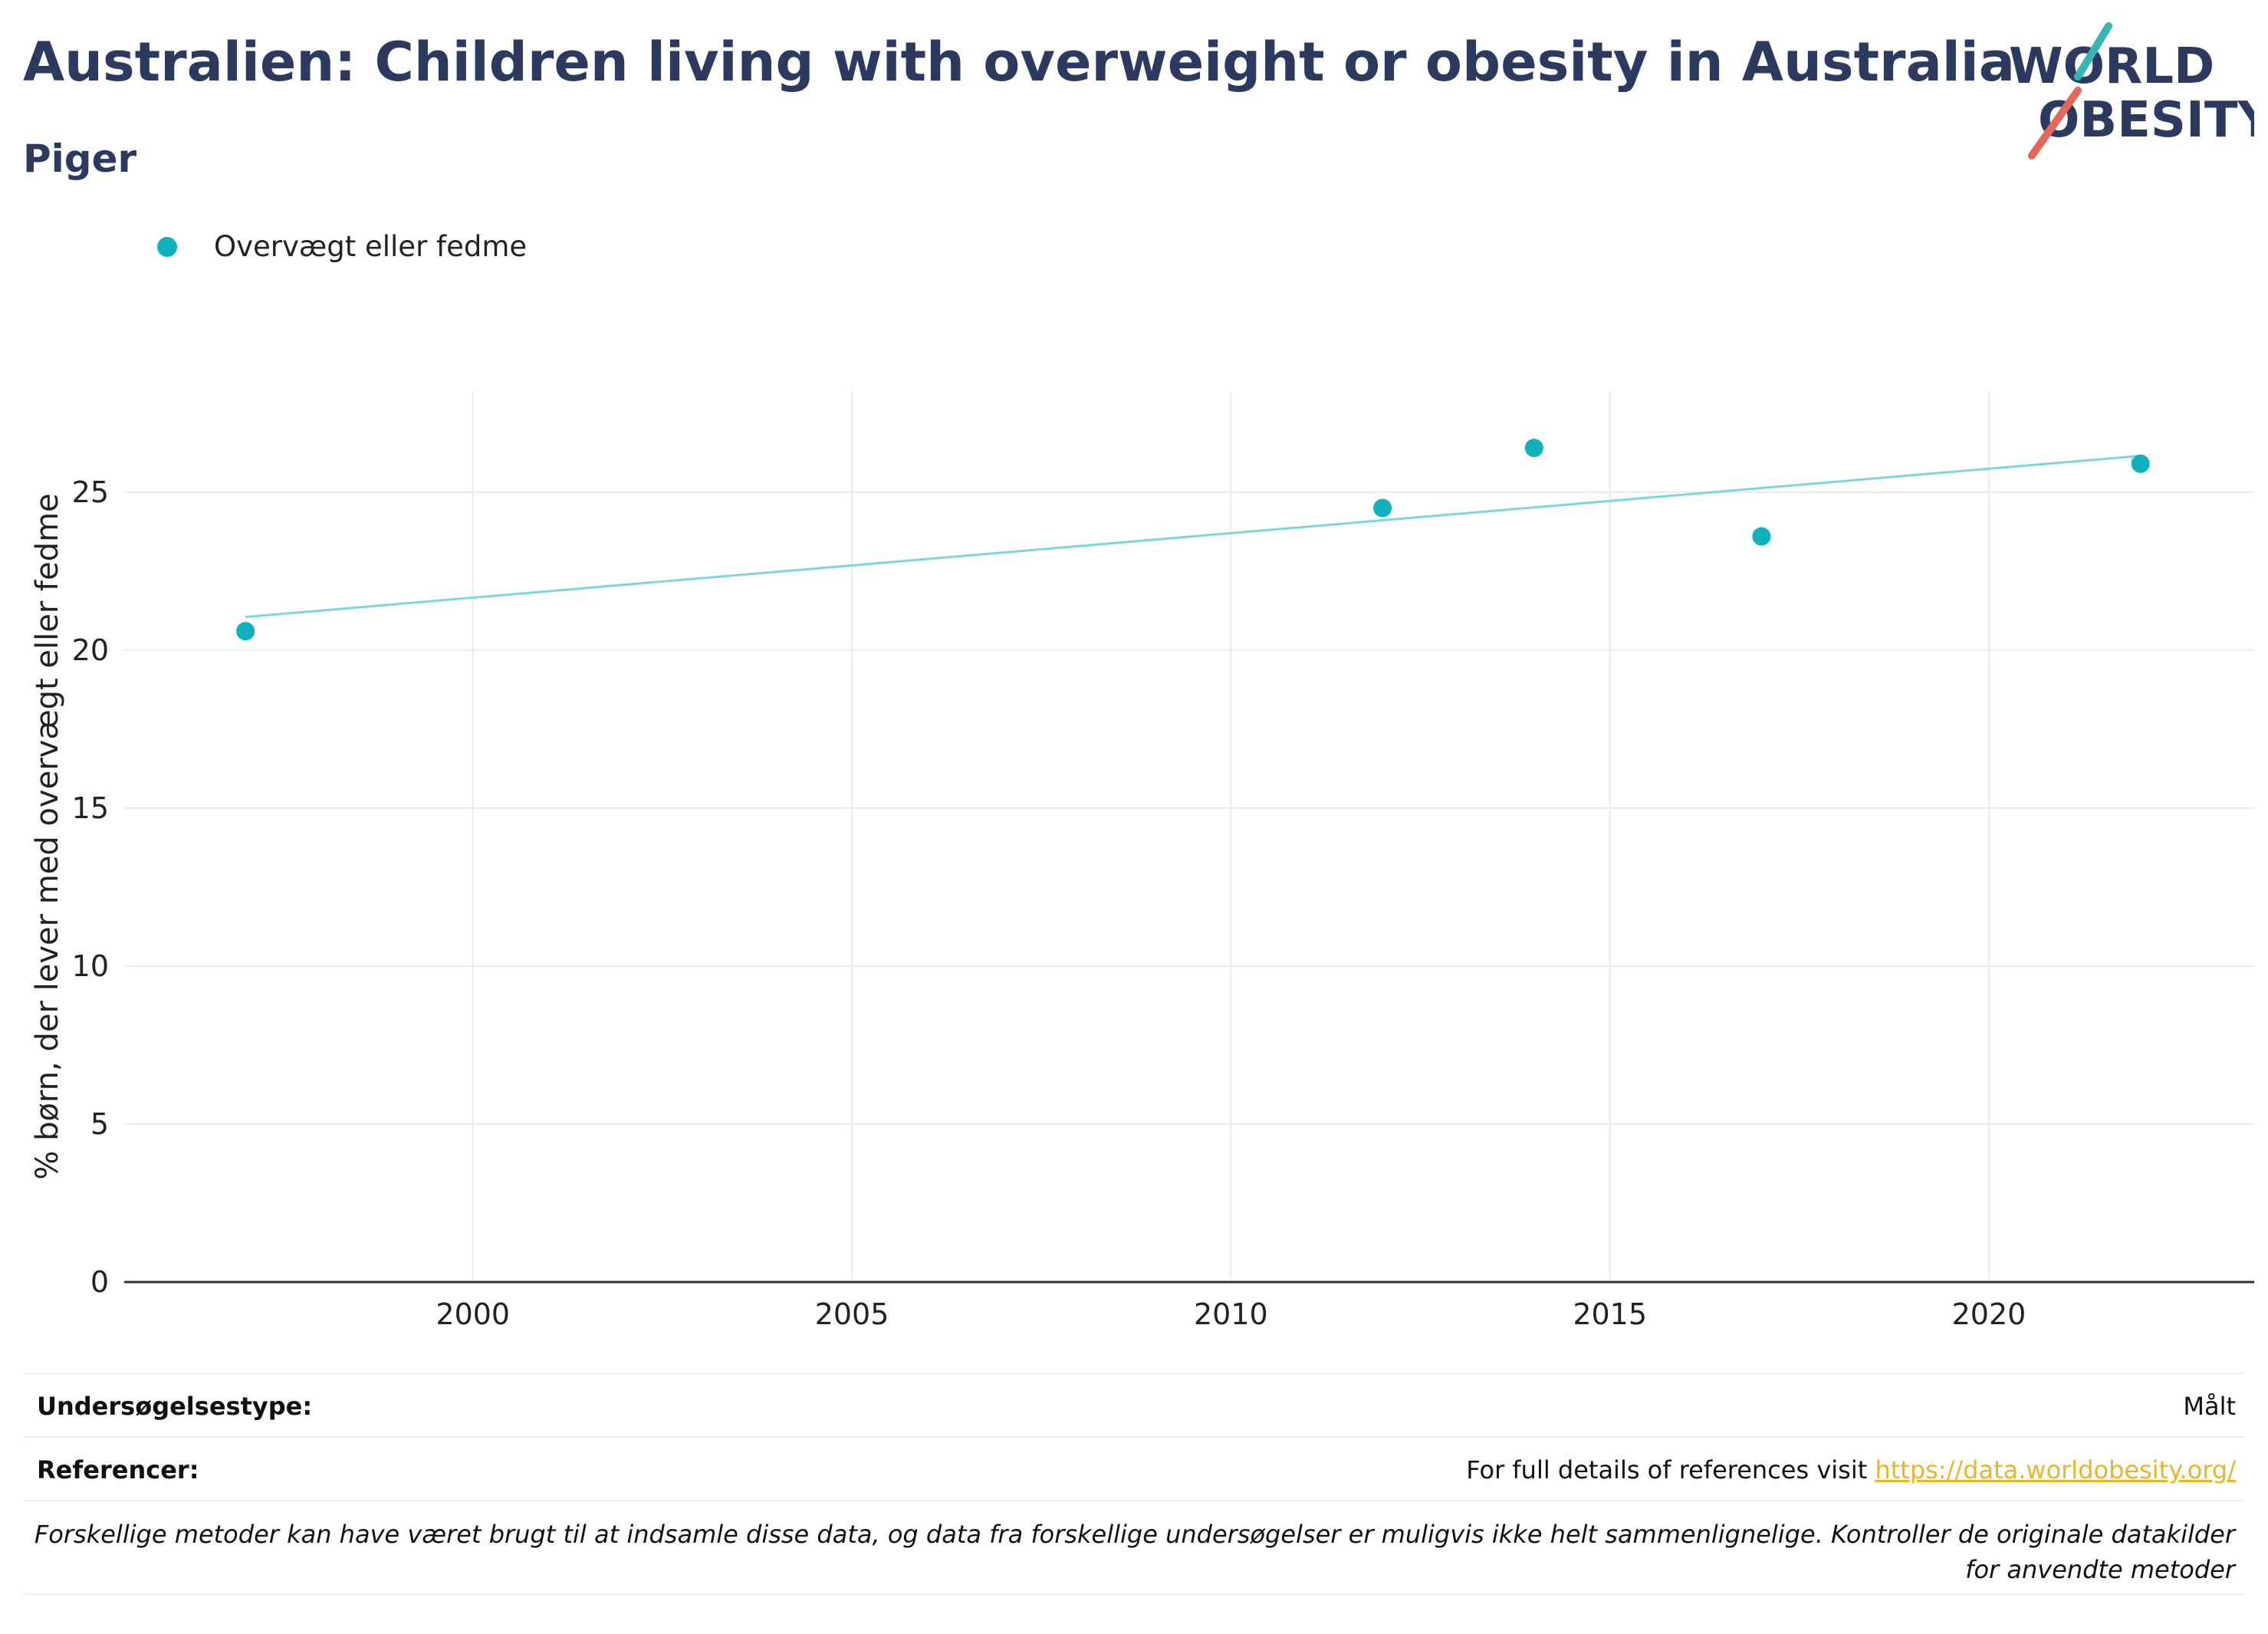 The width and height of the screenshot is (2268, 1634). What do you see at coordinates (90, 492) in the screenshot?
I see `y-tick-label: 25` at bounding box center [90, 492].